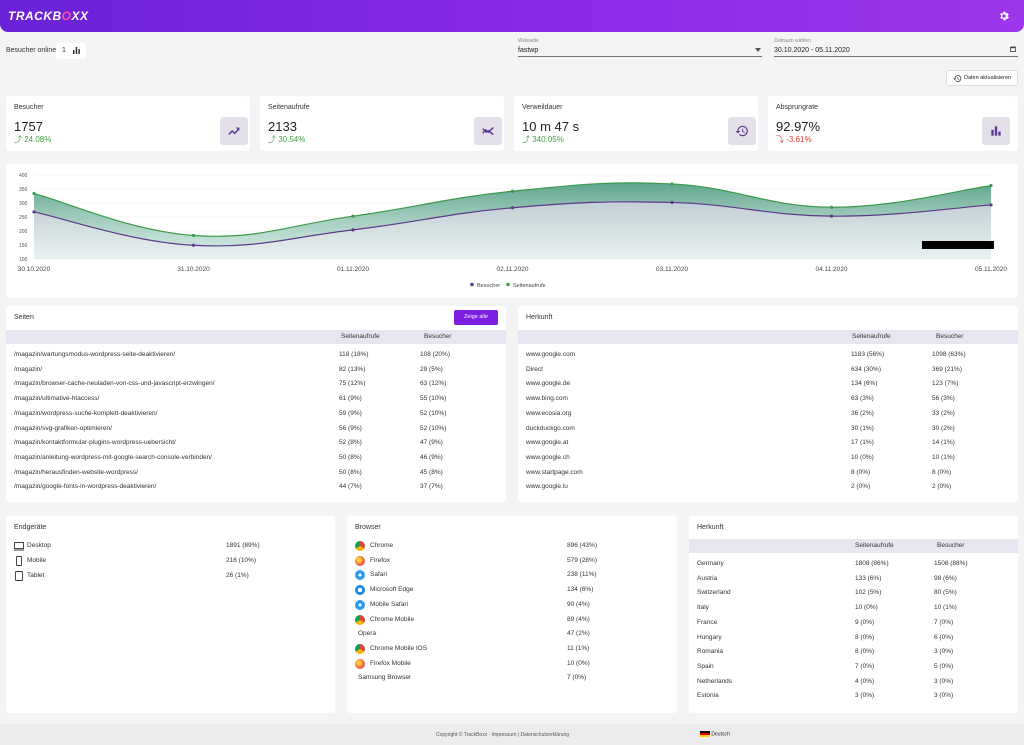 The width and height of the screenshot is (1024, 745). What do you see at coordinates (36, 575) in the screenshot?
I see `device-label: Tablet` at bounding box center [36, 575].